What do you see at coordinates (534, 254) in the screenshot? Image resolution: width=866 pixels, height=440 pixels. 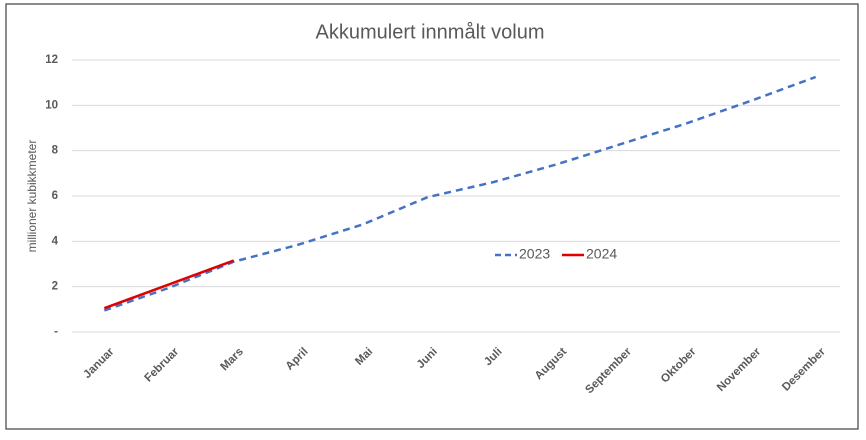 I see `legend-label: 2023` at bounding box center [534, 254].